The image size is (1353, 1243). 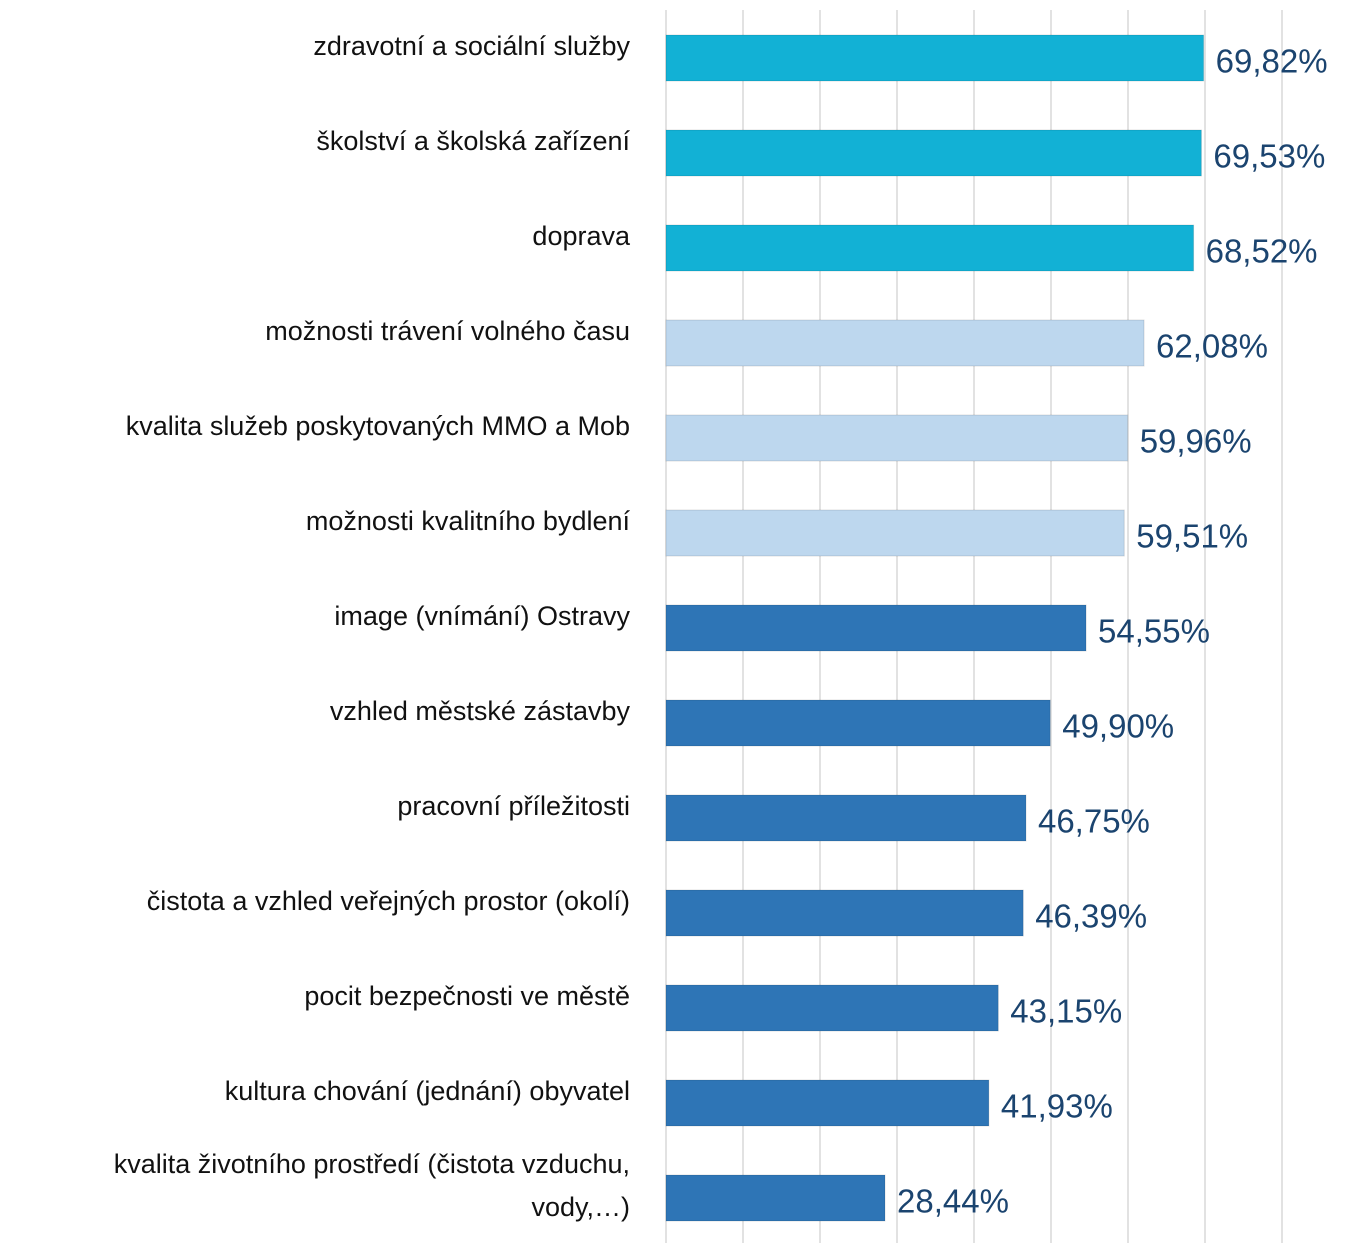 What do you see at coordinates (1154, 631) in the screenshot?
I see `value-label: 54,55%` at bounding box center [1154, 631].